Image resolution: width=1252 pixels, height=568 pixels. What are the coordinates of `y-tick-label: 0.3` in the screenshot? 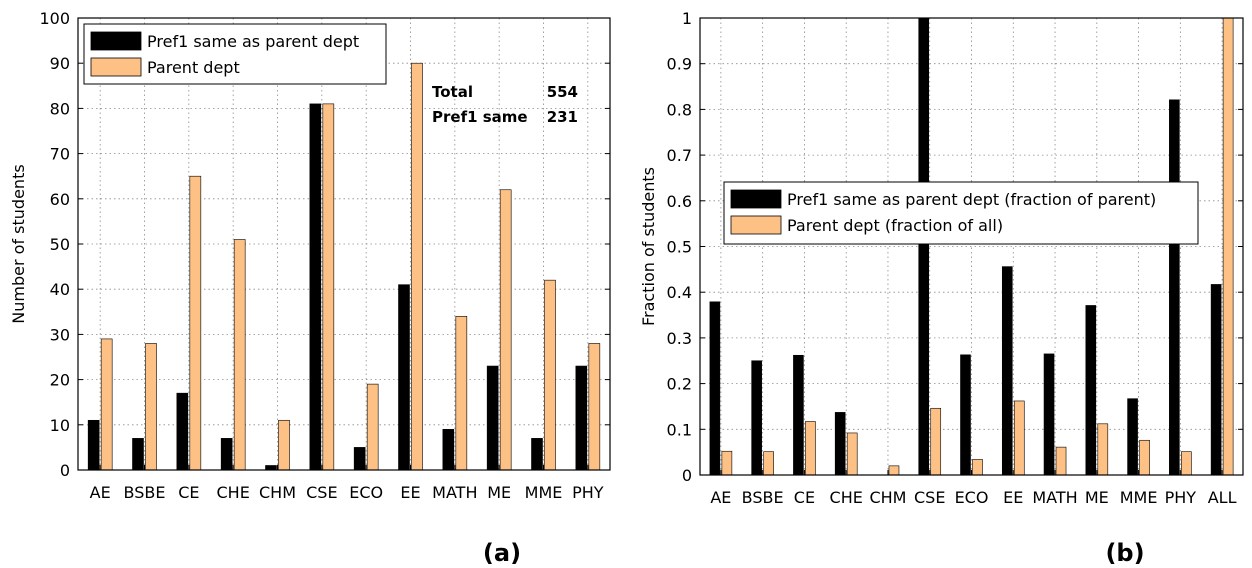 It's located at (679, 338).